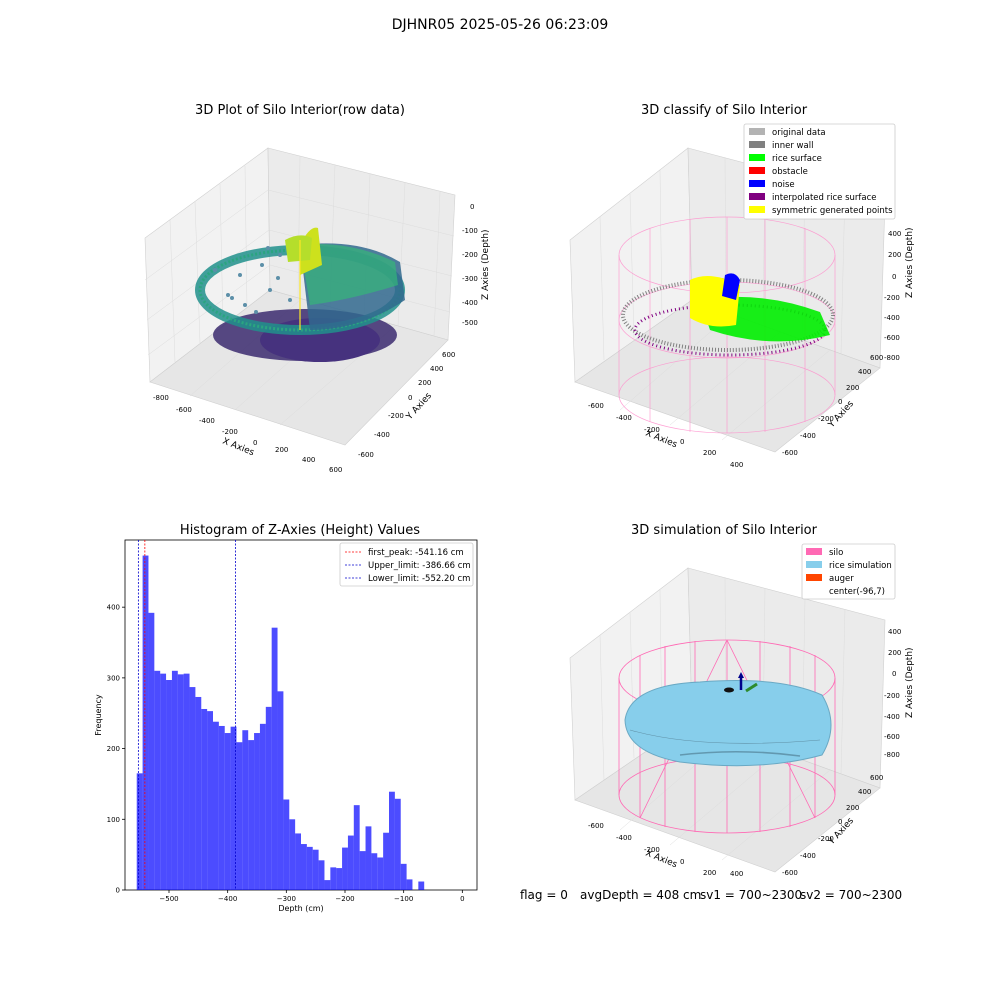 The image size is (1000, 1000). What do you see at coordinates (184, 410) in the screenshot?
I see `raw-xtick: -600` at bounding box center [184, 410].